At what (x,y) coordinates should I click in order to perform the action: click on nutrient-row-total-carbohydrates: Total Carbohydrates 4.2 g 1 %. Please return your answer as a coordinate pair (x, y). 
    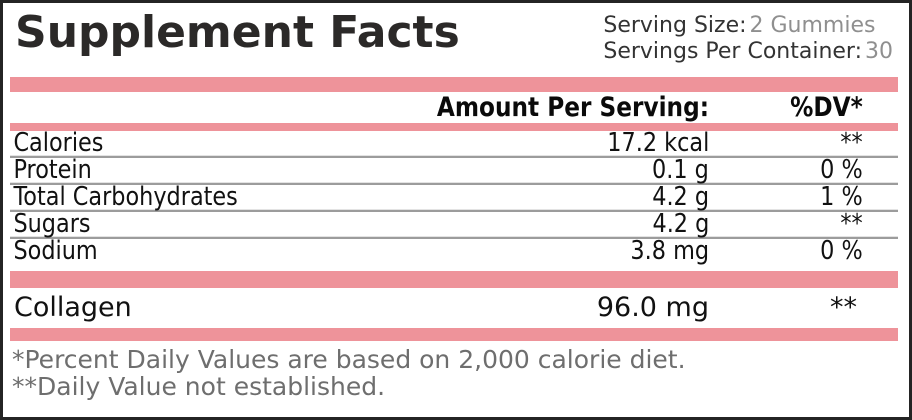
    Looking at the image, I should click on (454, 197).